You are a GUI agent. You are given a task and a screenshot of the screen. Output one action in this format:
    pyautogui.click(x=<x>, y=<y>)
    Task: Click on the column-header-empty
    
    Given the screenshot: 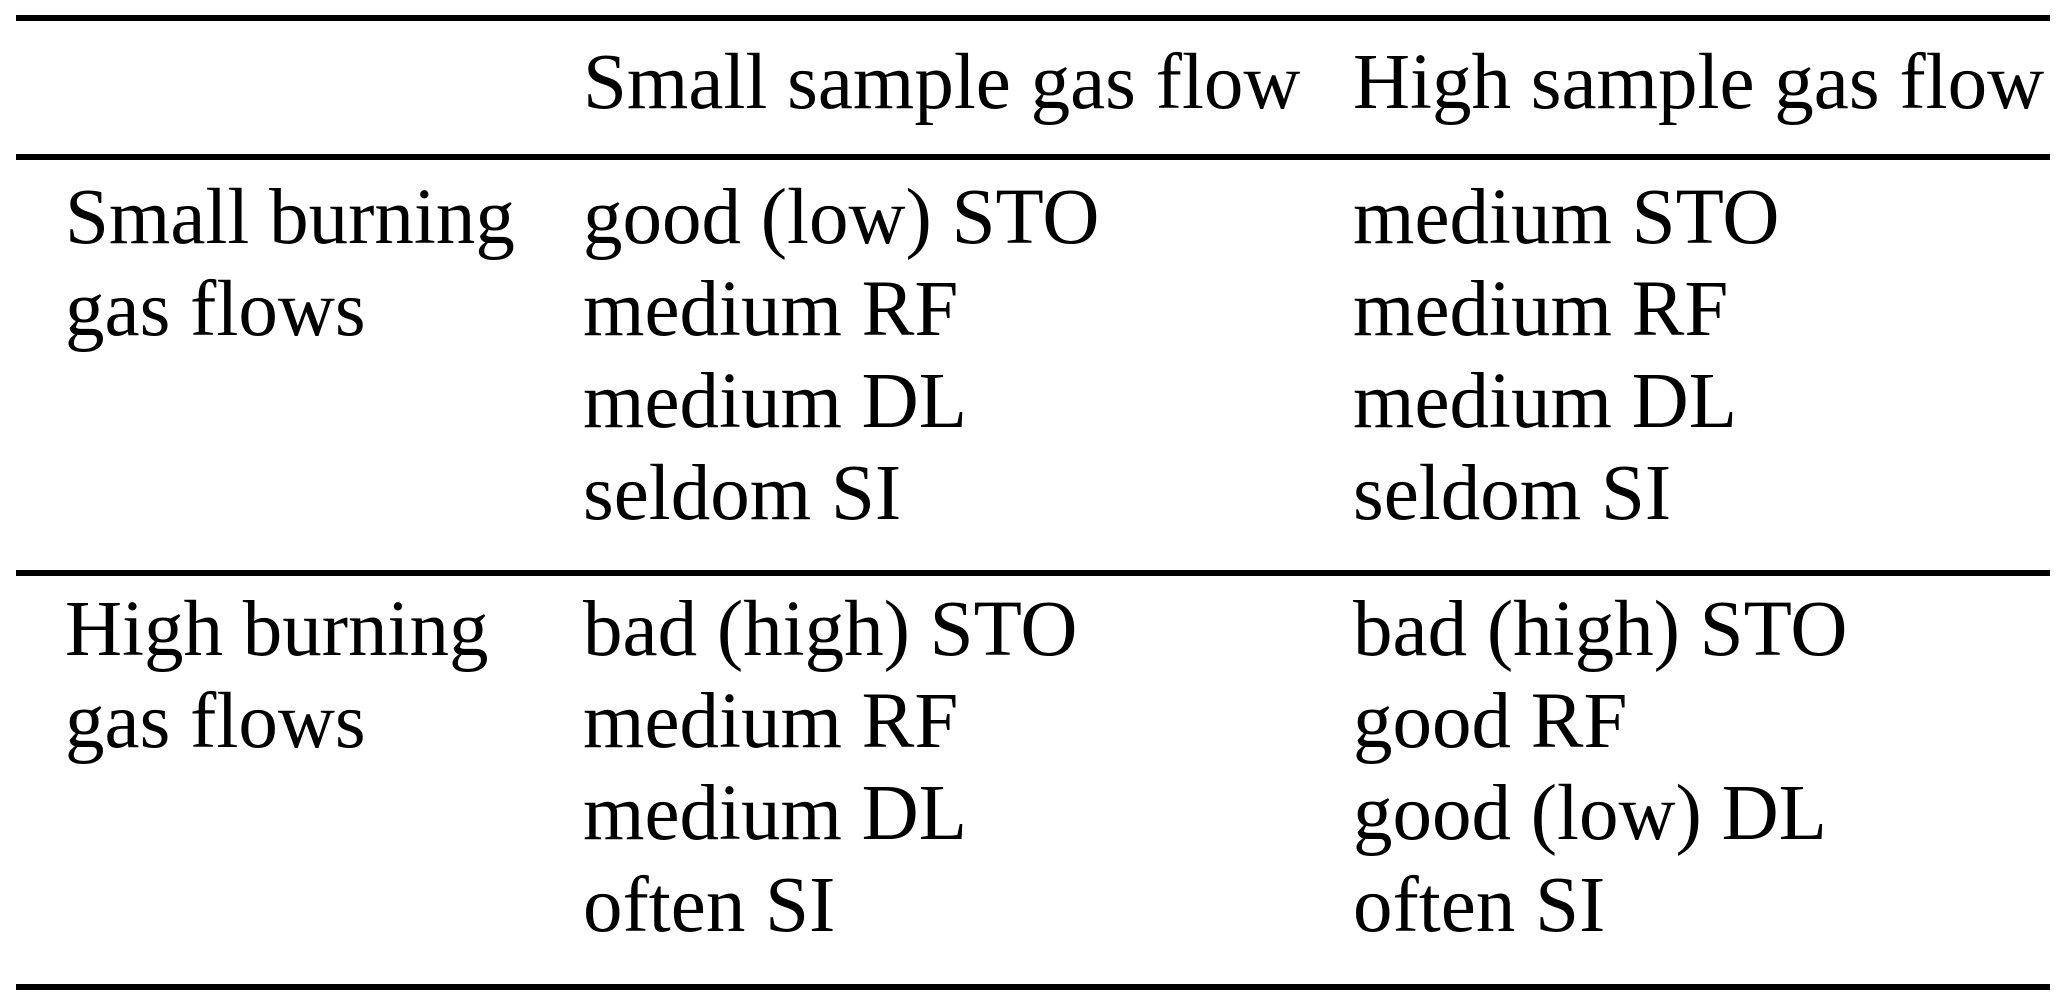 What is the action you would take?
    pyautogui.click(x=299, y=89)
    